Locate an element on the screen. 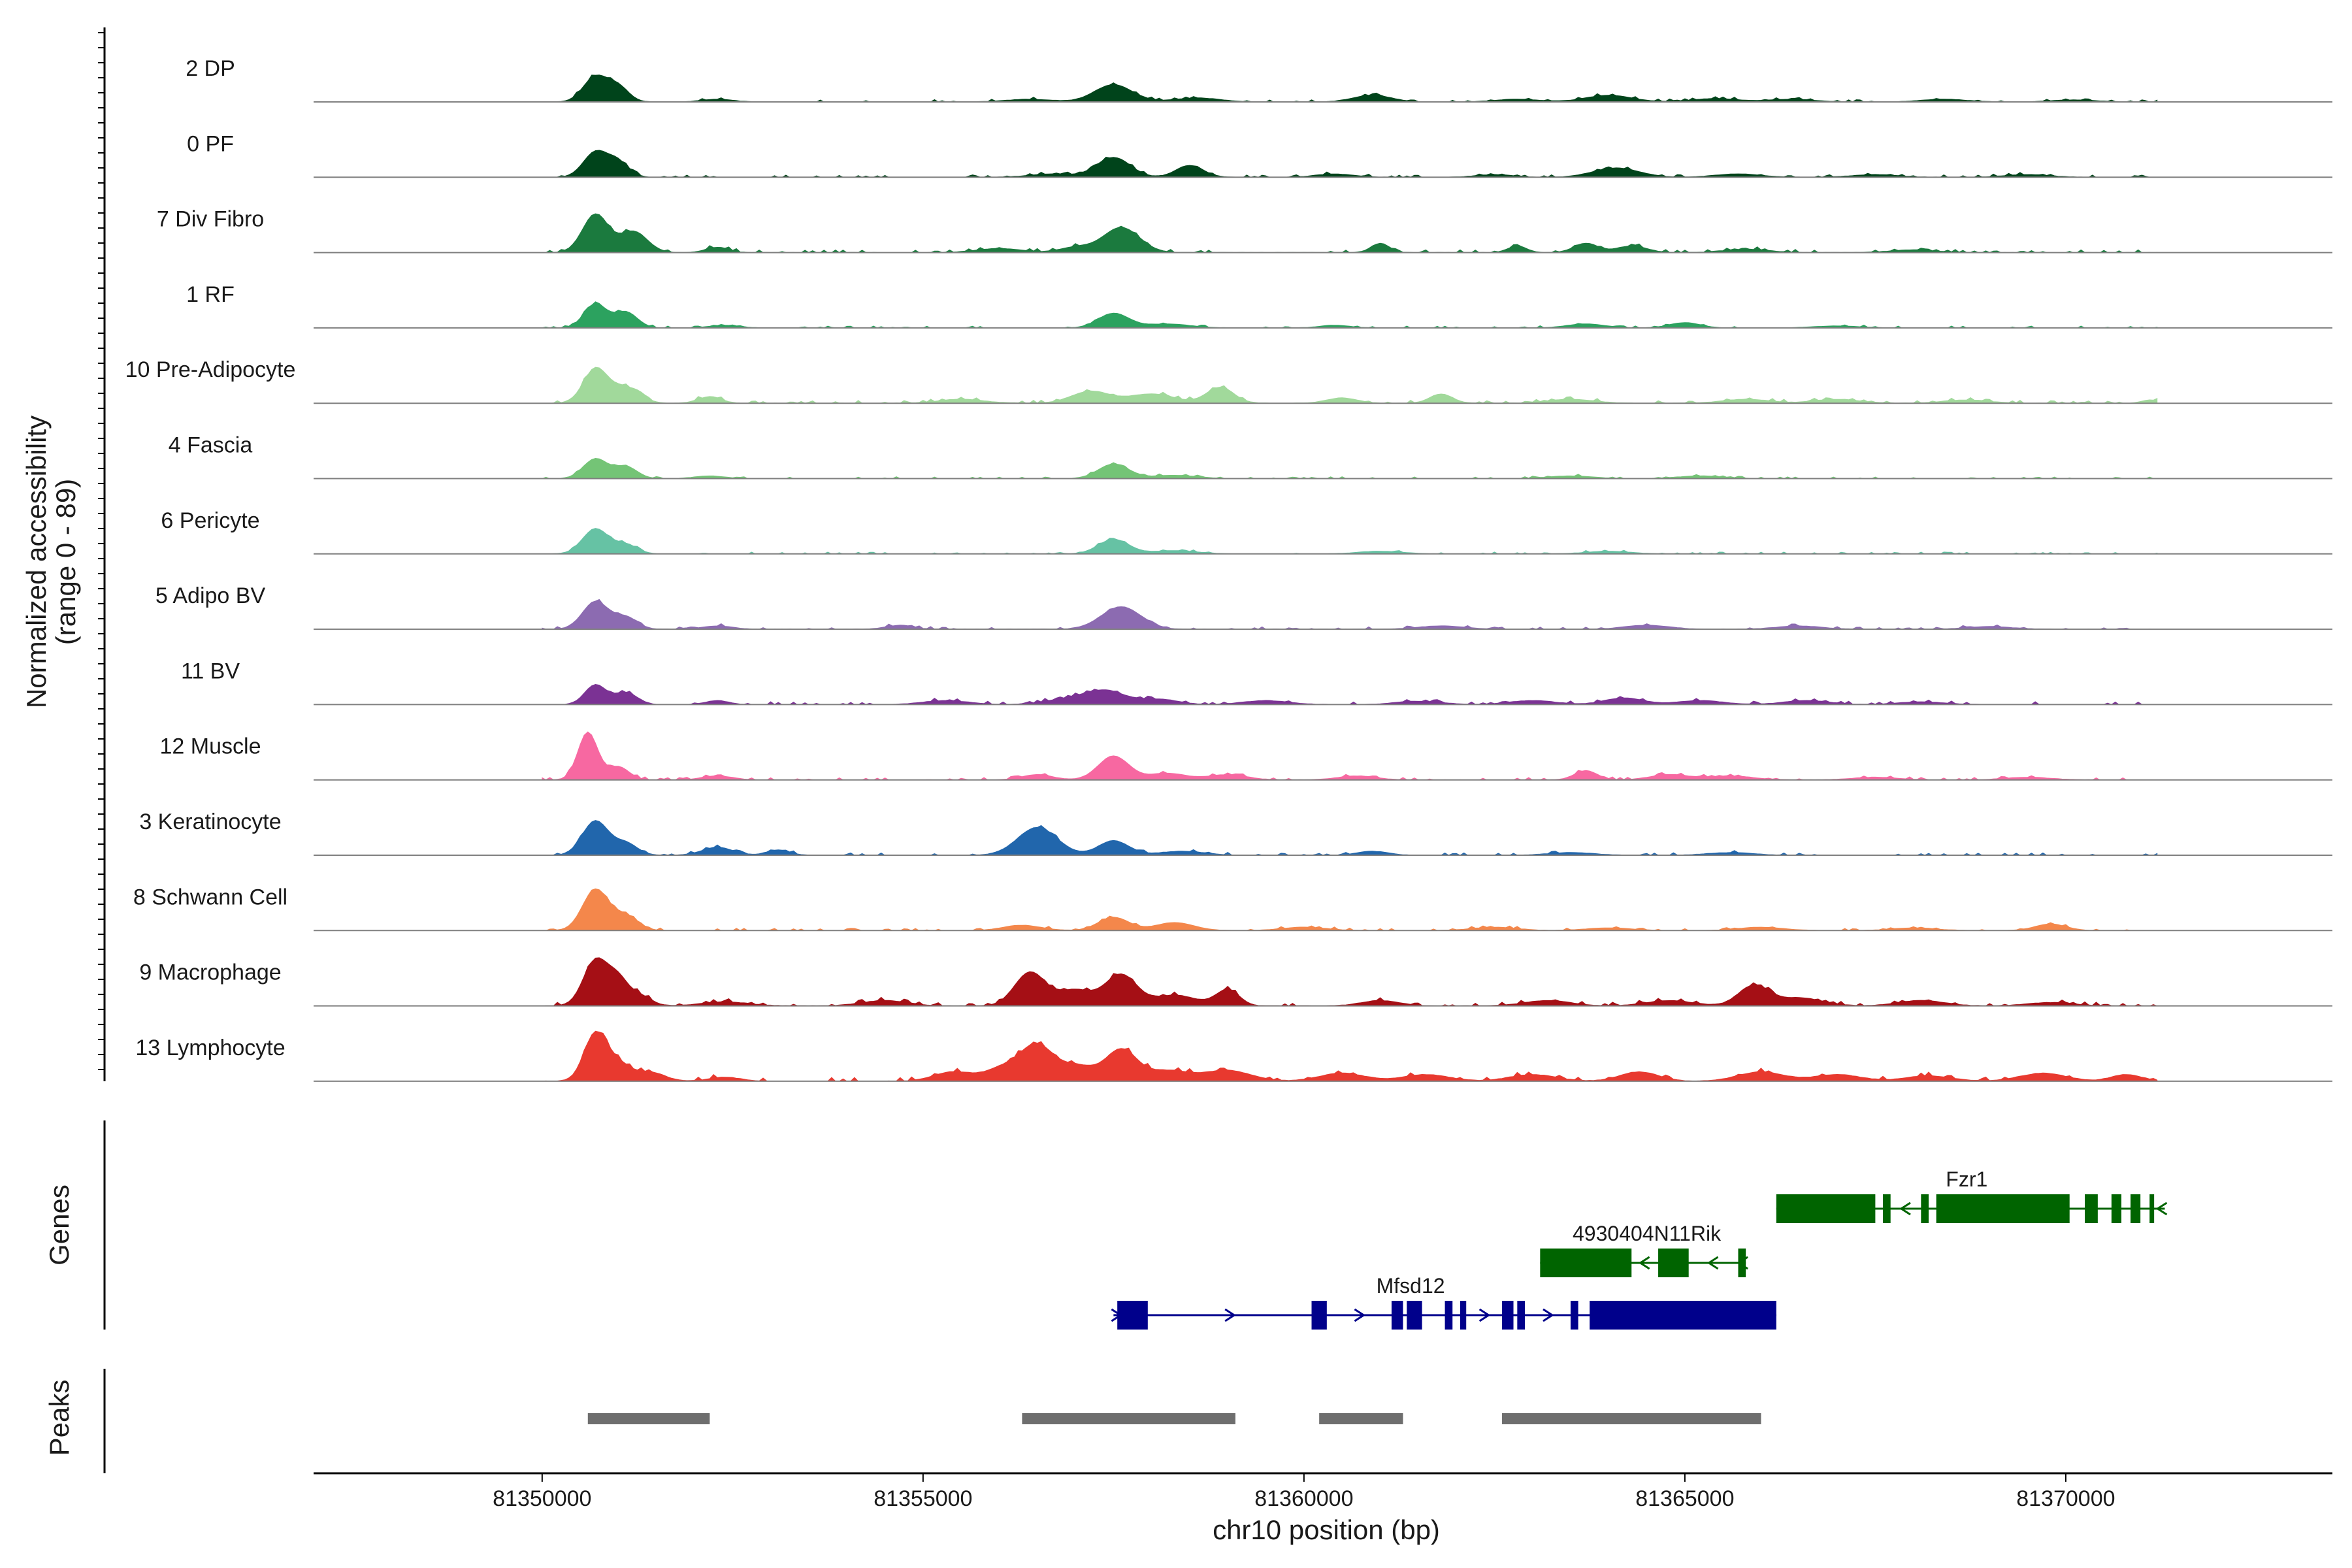 Image resolution: width=2352 pixels, height=1568 pixels. track-label: 6 Pericyte is located at coordinates (210, 520).